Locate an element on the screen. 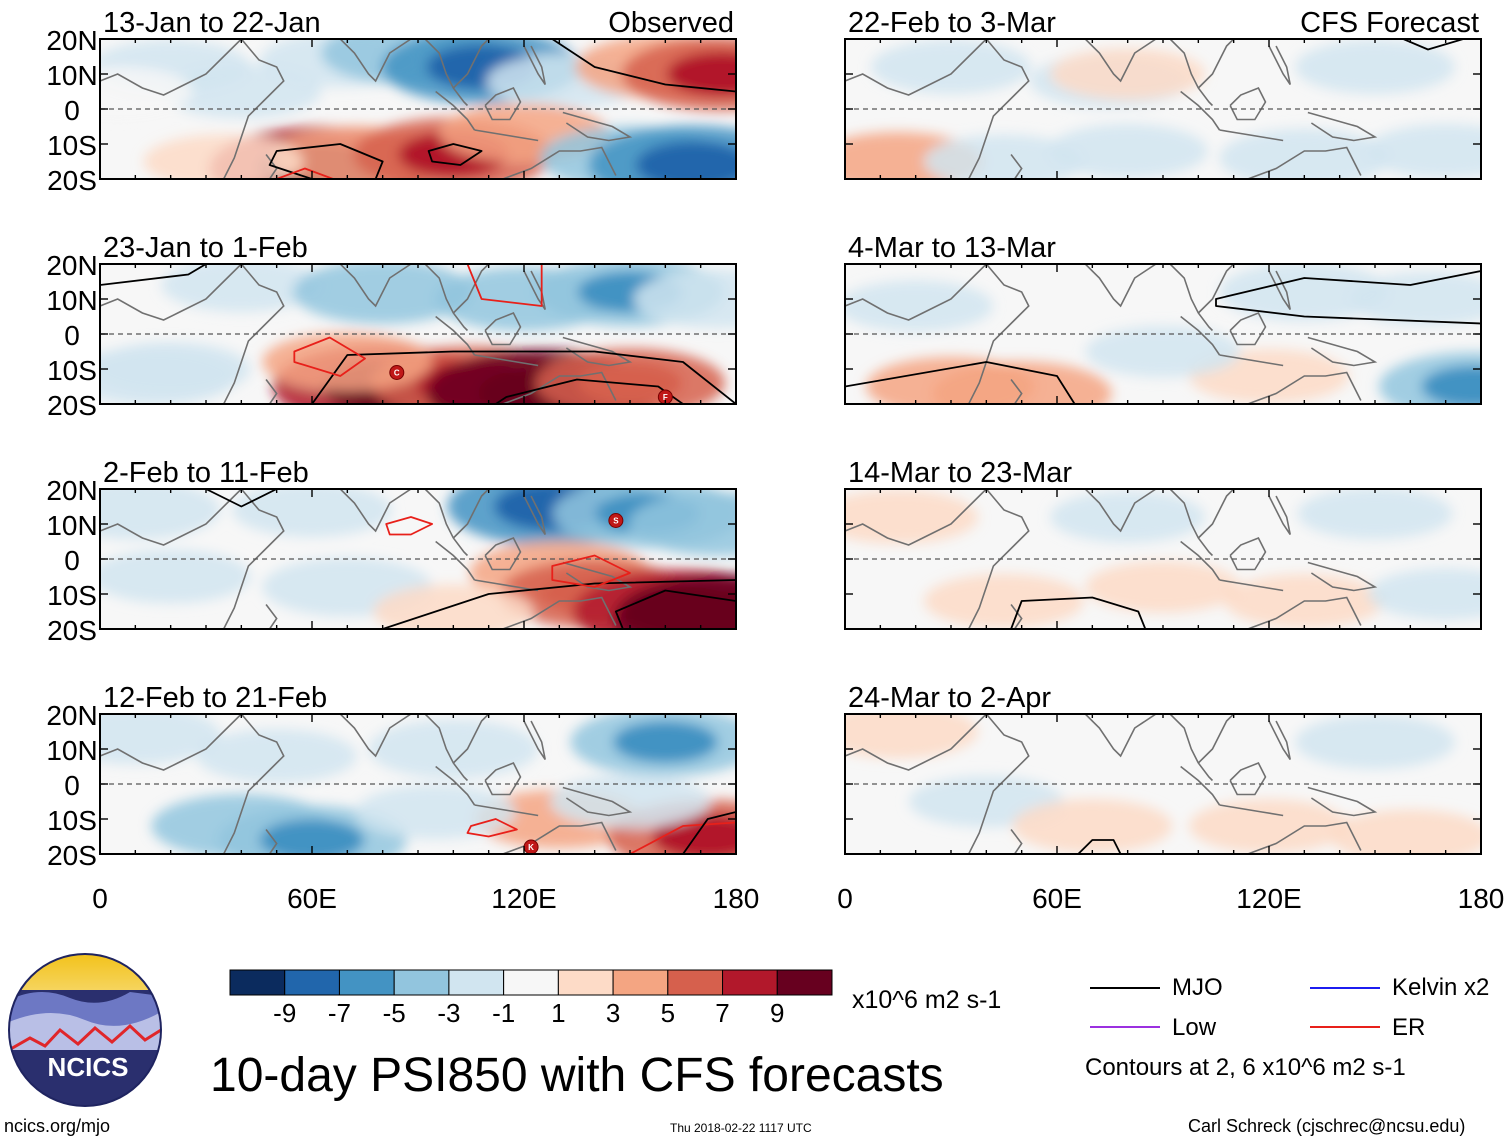 The width and height of the screenshot is (1510, 1142). x-tick-label: 120E is located at coordinates (523, 898).